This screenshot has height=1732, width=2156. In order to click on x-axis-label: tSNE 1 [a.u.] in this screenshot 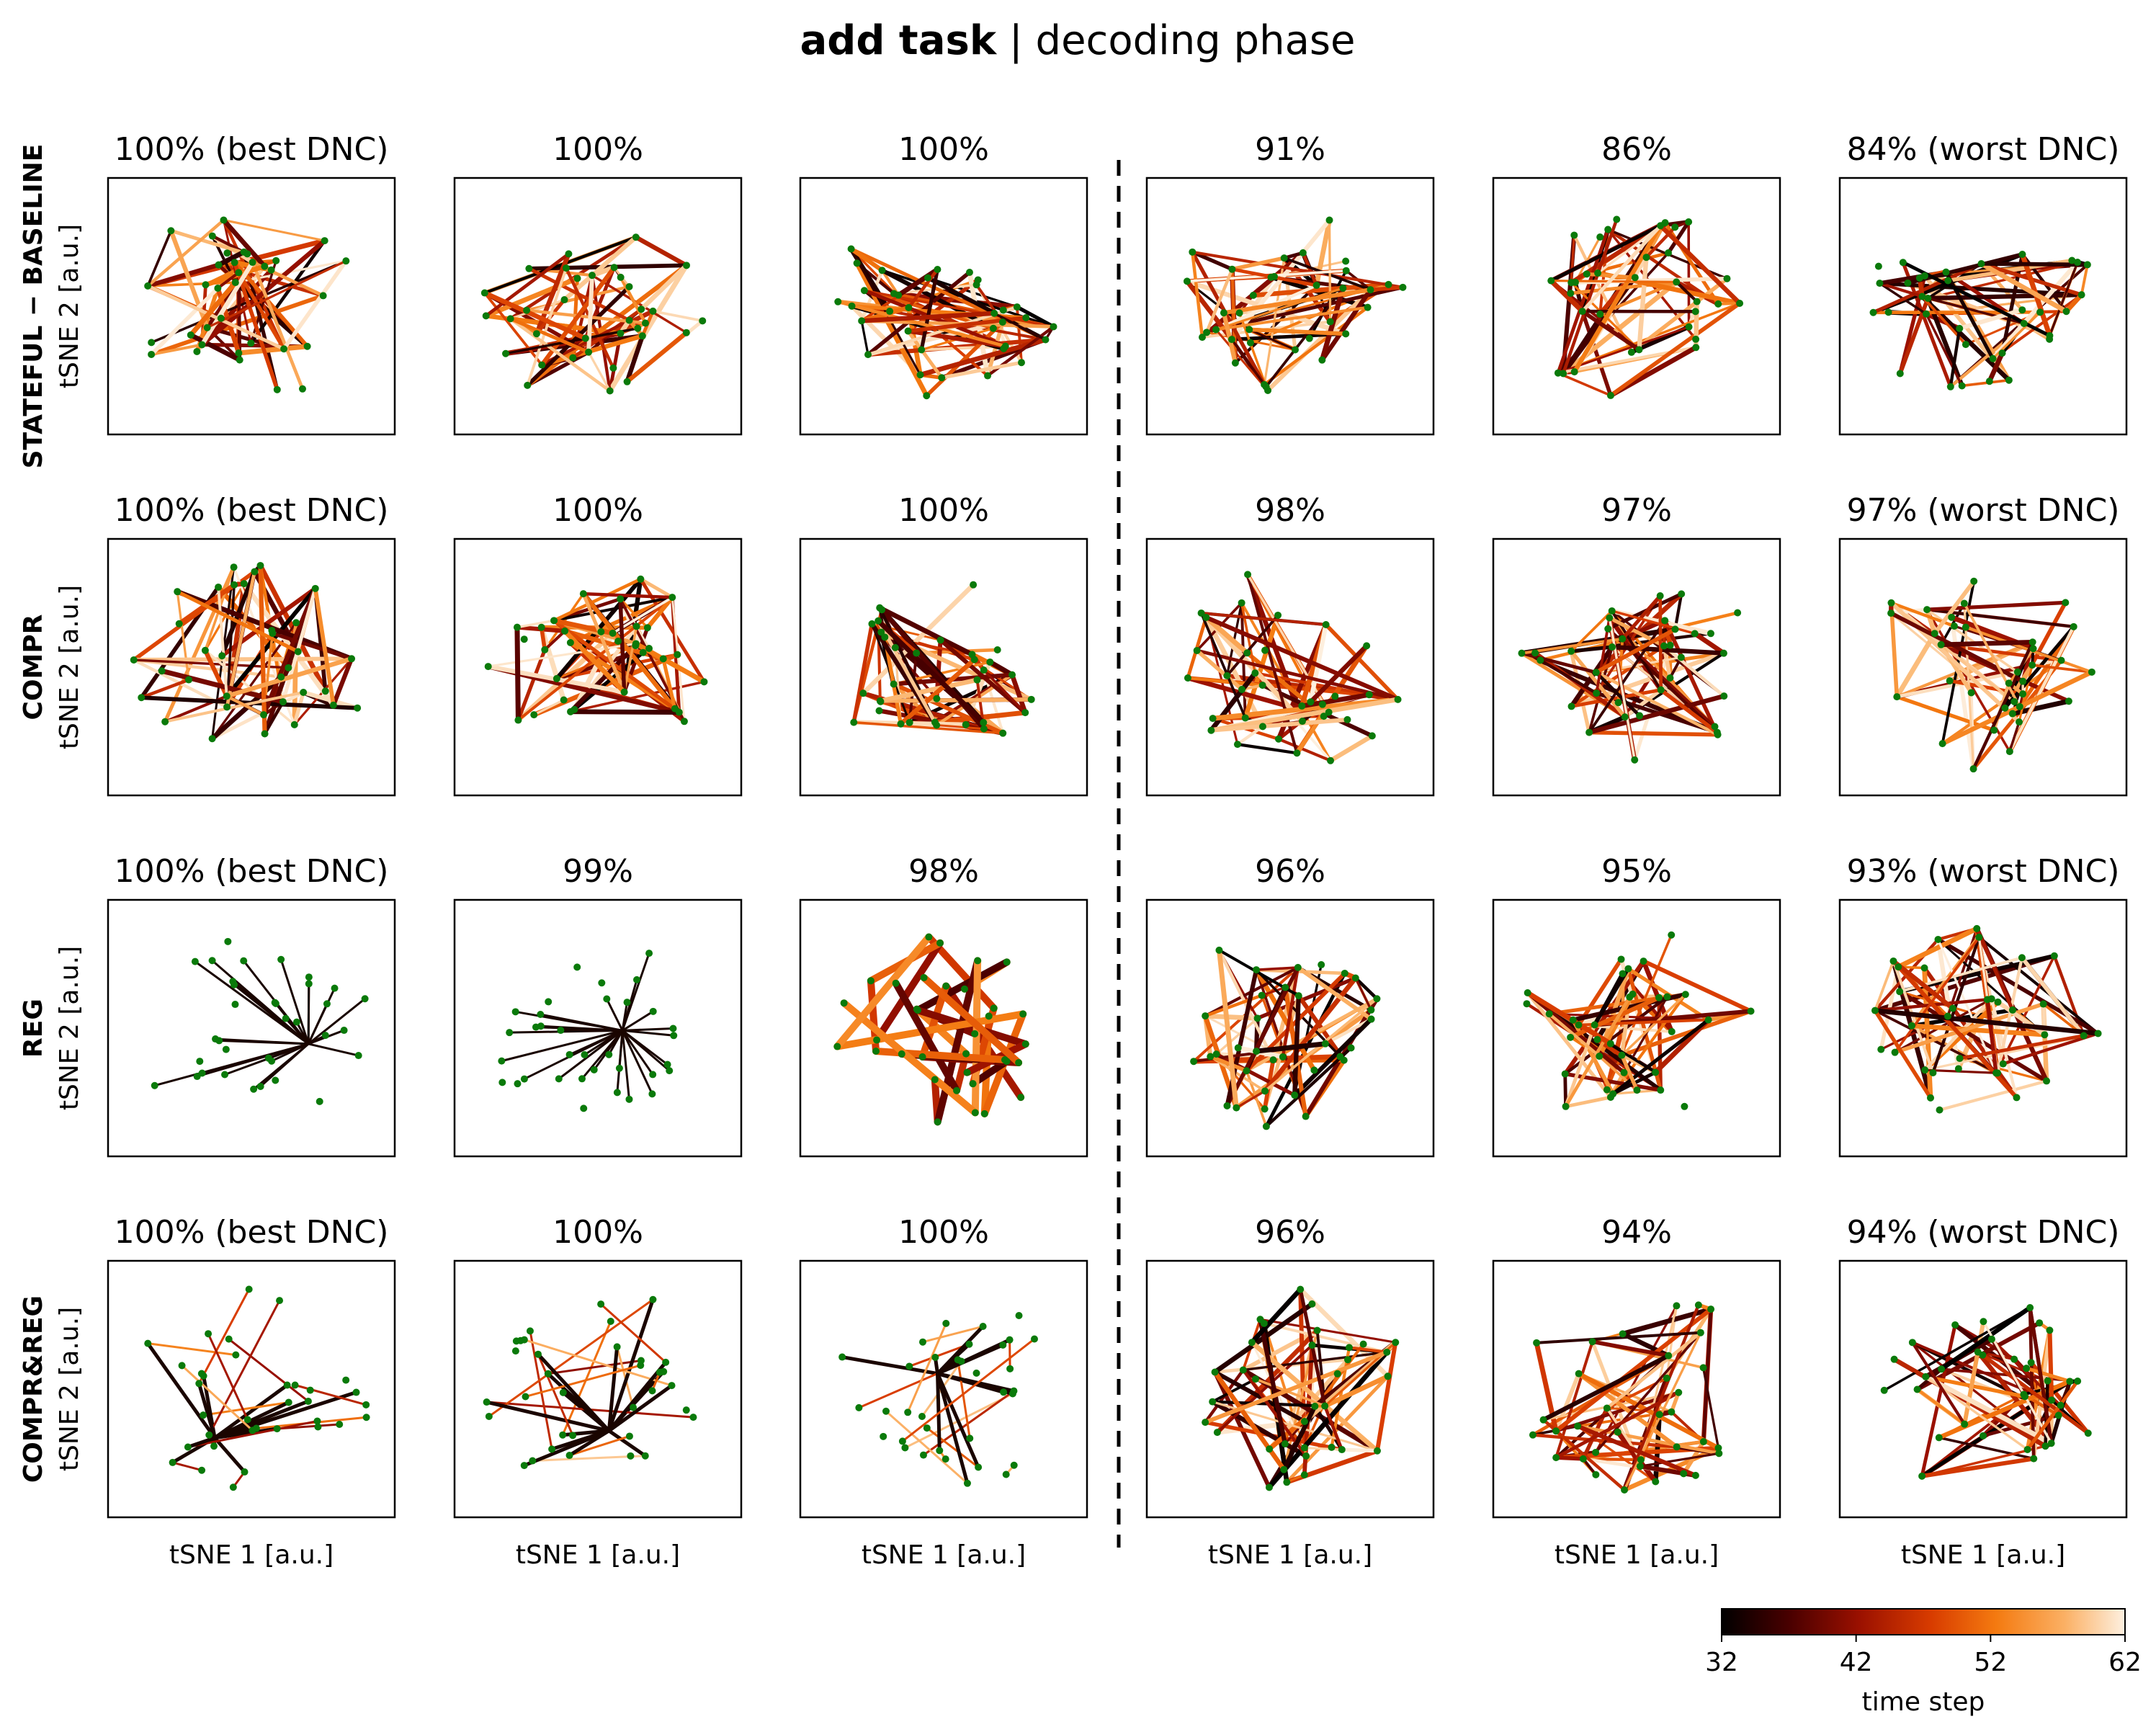, I will do `click(1983, 1555)`.